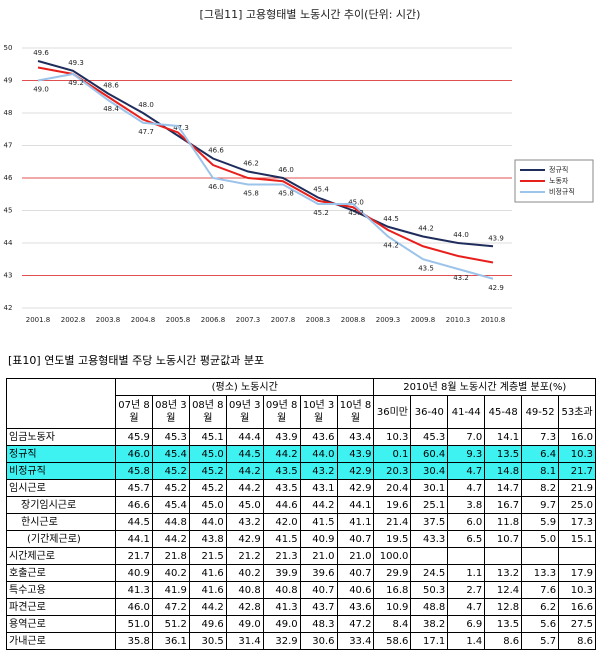  Describe the element at coordinates (355, 556) in the screenshot. I see `cell: 21.0` at that location.